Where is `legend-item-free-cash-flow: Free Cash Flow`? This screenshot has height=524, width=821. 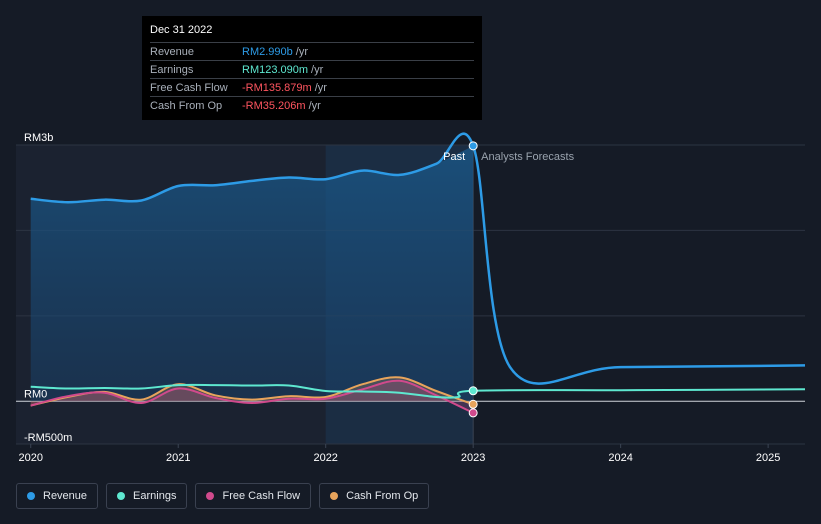 legend-item-free-cash-flow: Free Cash Flow is located at coordinates (253, 496).